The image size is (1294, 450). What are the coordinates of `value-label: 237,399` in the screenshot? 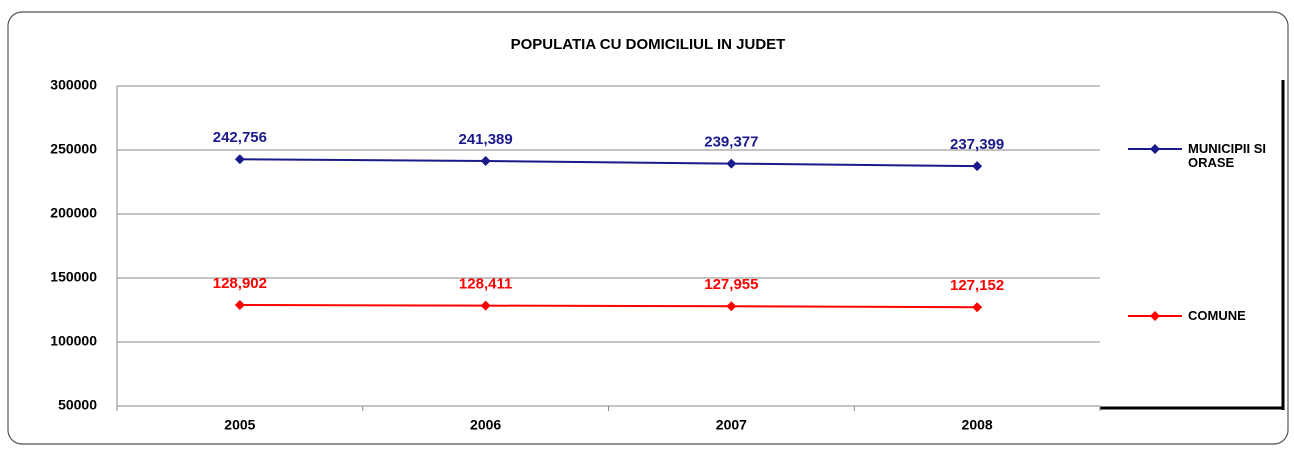 It's located at (977, 144).